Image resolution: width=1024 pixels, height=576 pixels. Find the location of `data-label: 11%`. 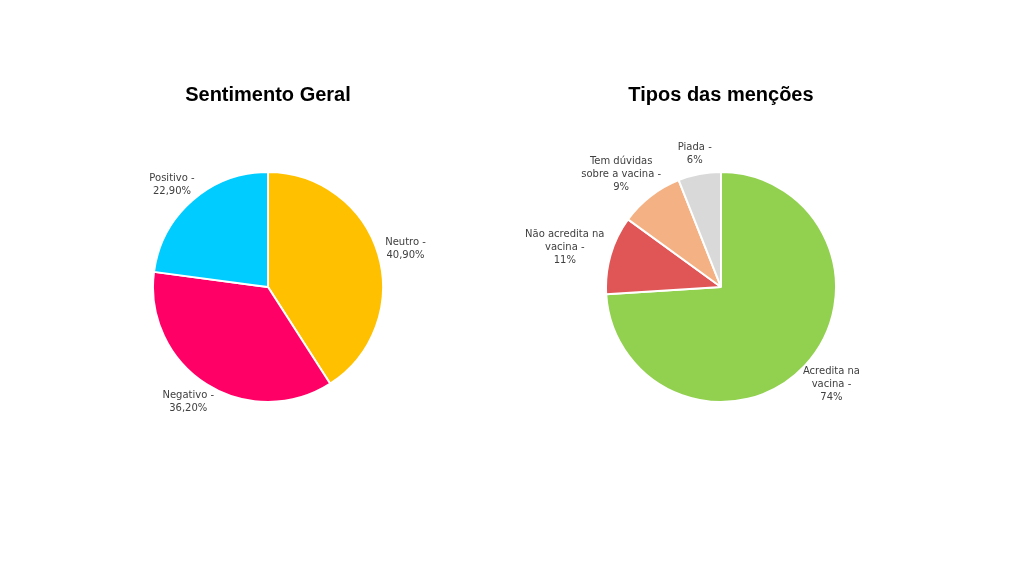

data-label: 11% is located at coordinates (564, 259).